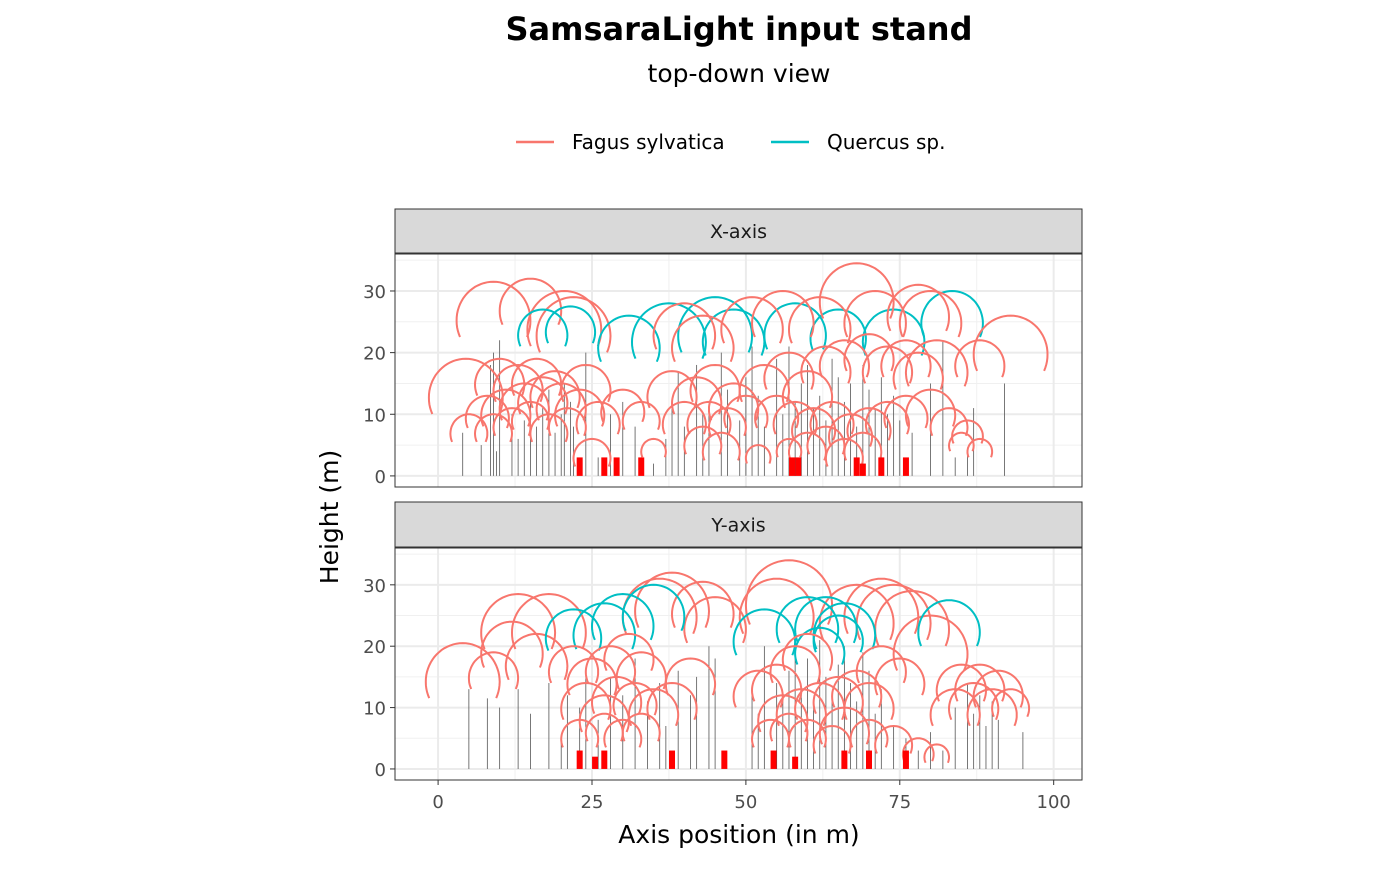  I want to click on y-tick-label: 30, so click(374, 292).